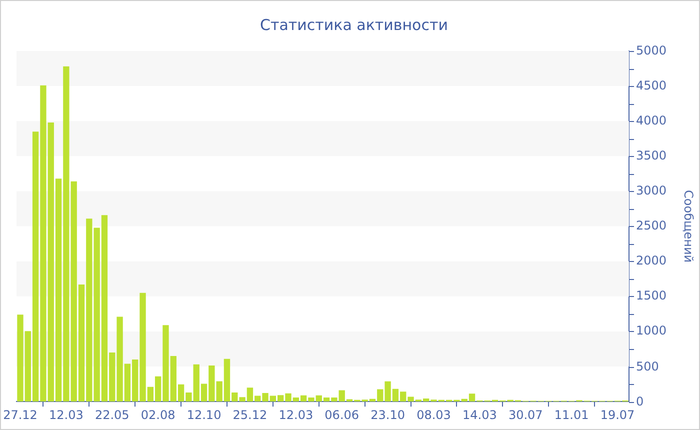 The height and width of the screenshot is (430, 700). I want to click on x-tick-label: 30.07, so click(525, 415).